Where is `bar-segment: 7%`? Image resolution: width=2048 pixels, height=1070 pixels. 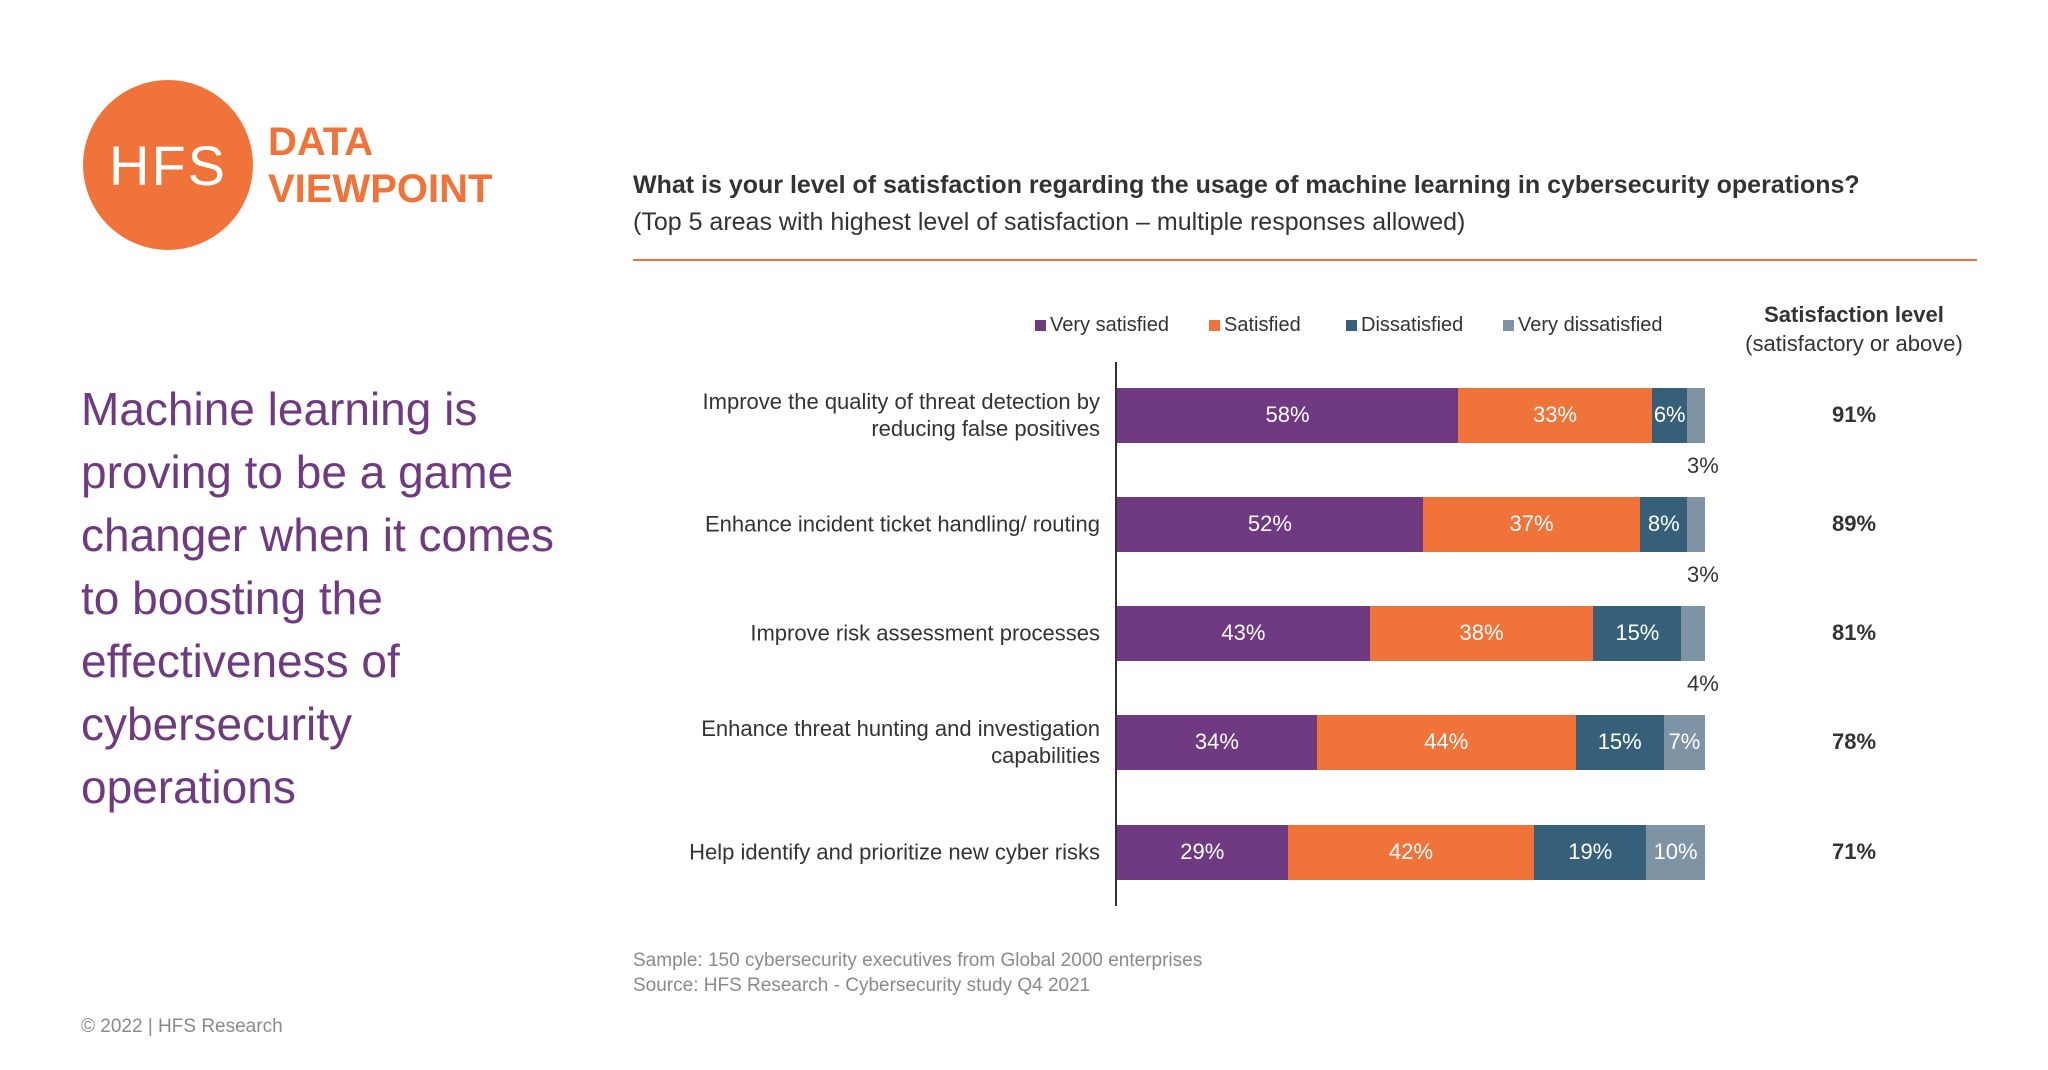
bar-segment: 7% is located at coordinates (1684, 742).